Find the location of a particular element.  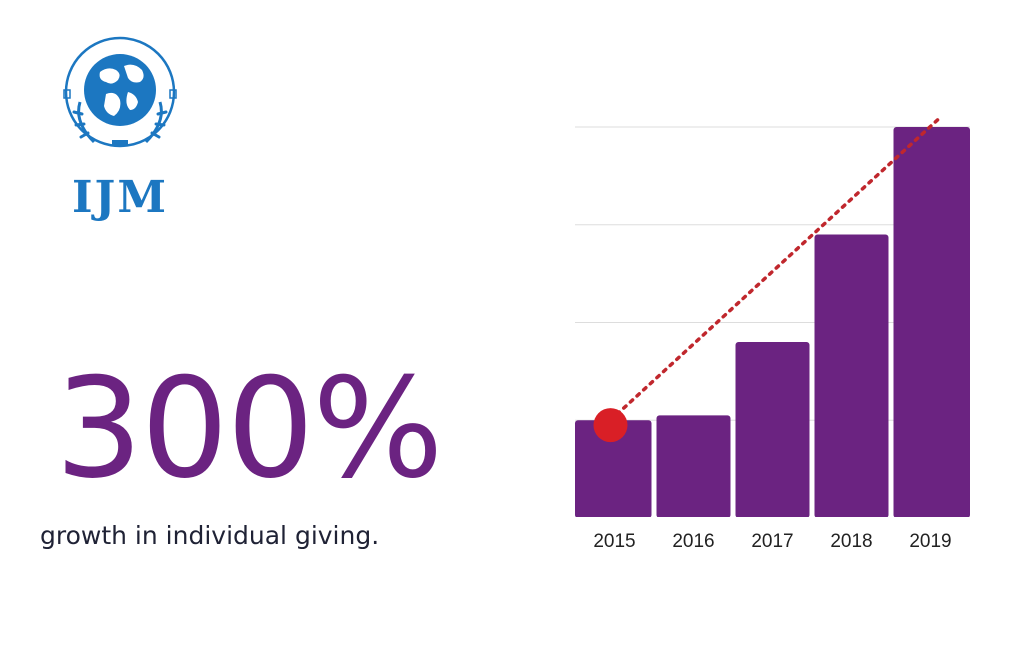

bar-2016 is located at coordinates (693, 466).